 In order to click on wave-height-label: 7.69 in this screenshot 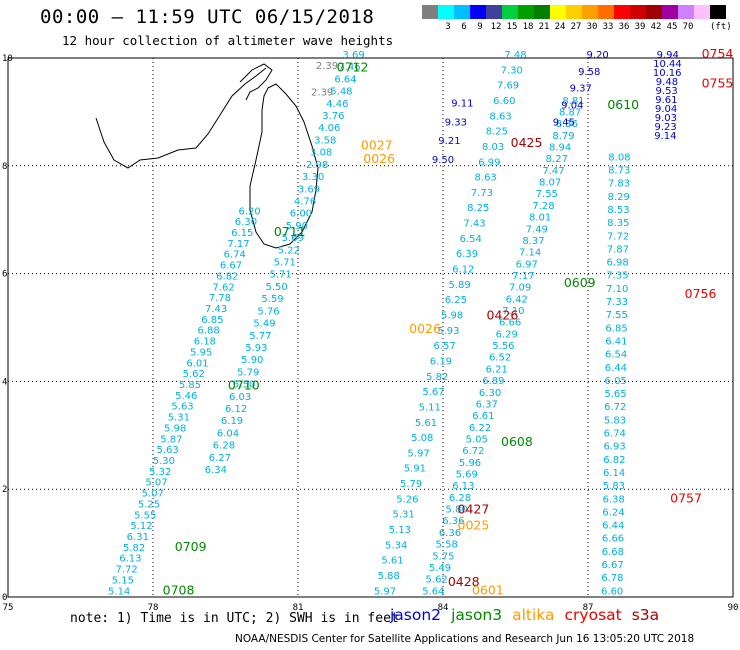, I will do `click(508, 86)`.